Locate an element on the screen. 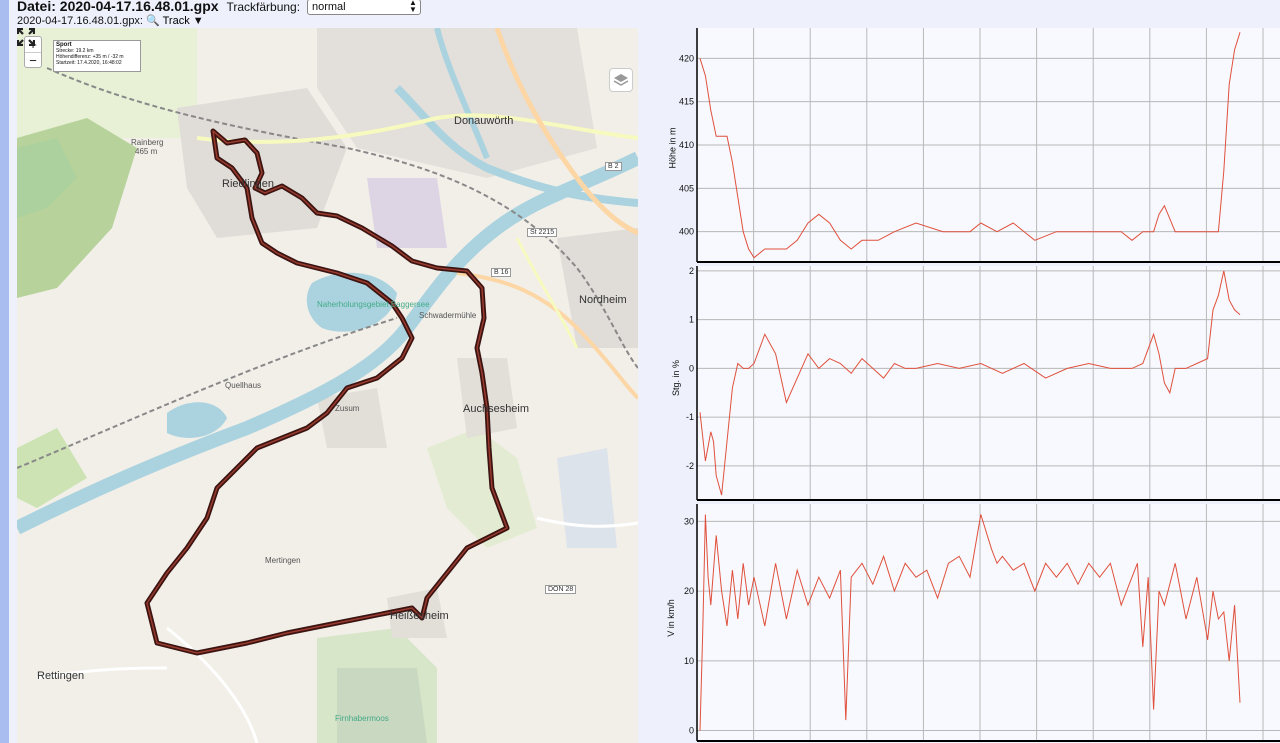 The width and height of the screenshot is (1280, 743). info-elevation: Höhendifferenz: +35 m / -32 m is located at coordinates (90, 57).